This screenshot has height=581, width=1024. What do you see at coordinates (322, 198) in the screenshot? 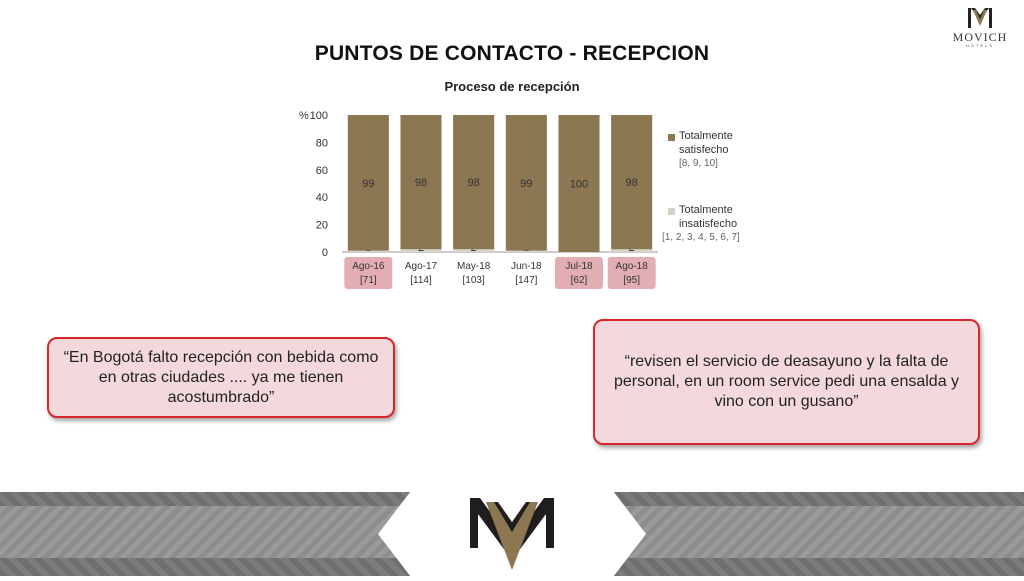
I see `y-tick-label: 40` at bounding box center [322, 198].